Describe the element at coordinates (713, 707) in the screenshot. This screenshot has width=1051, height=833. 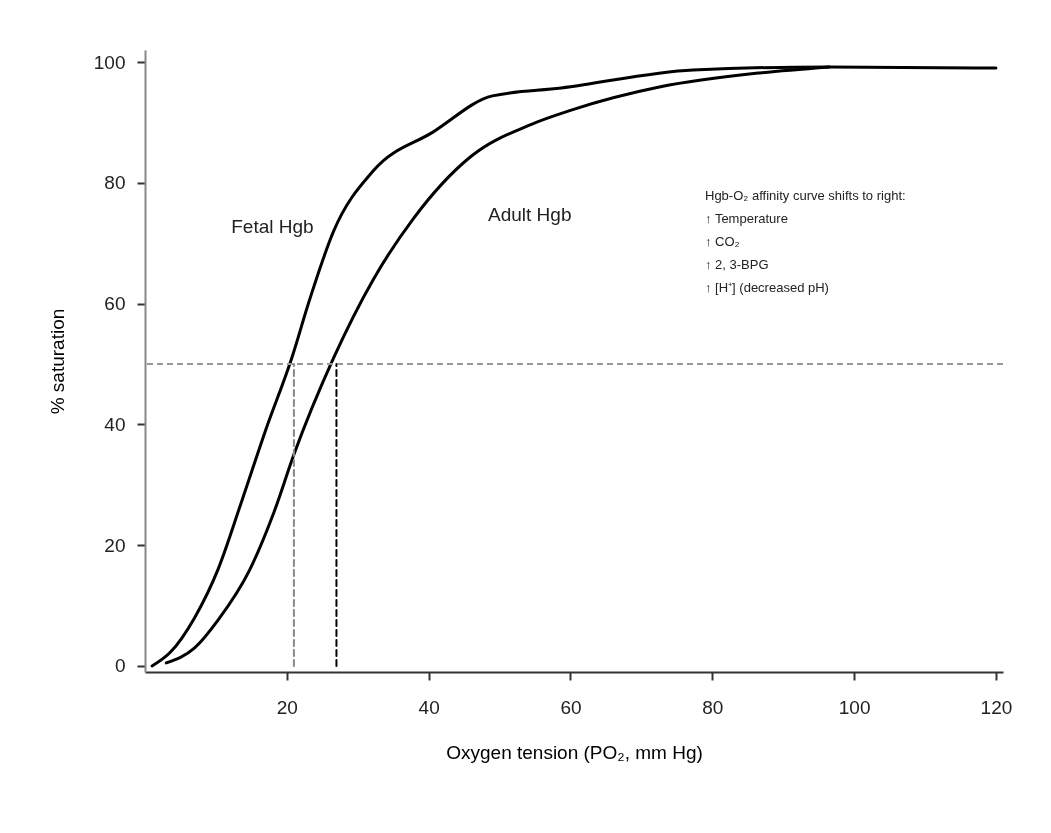
I see `x-tick-label: 80` at that location.